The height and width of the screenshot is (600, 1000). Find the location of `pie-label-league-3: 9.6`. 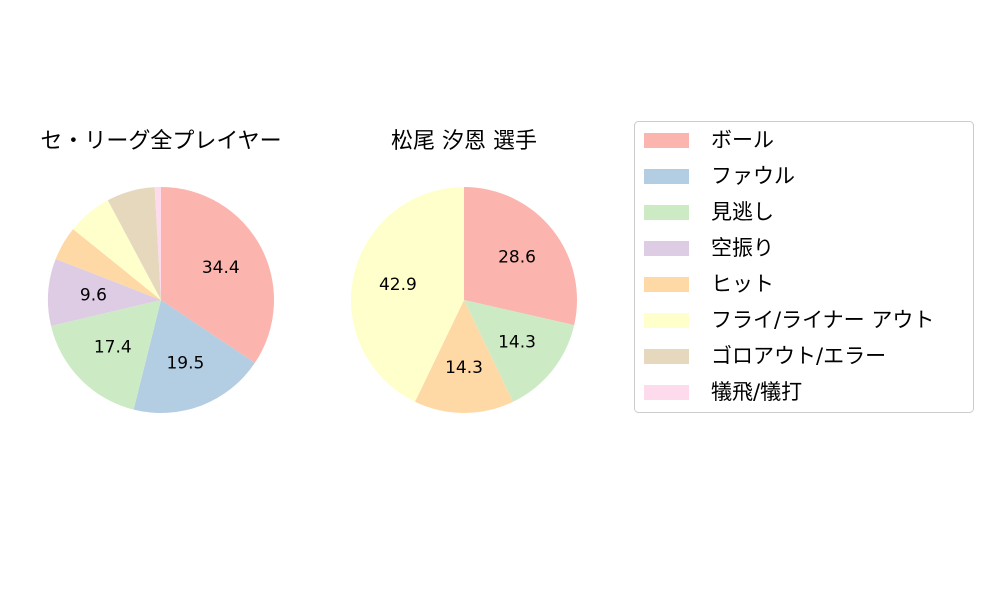

pie-label-league-3: 9.6 is located at coordinates (93, 295).